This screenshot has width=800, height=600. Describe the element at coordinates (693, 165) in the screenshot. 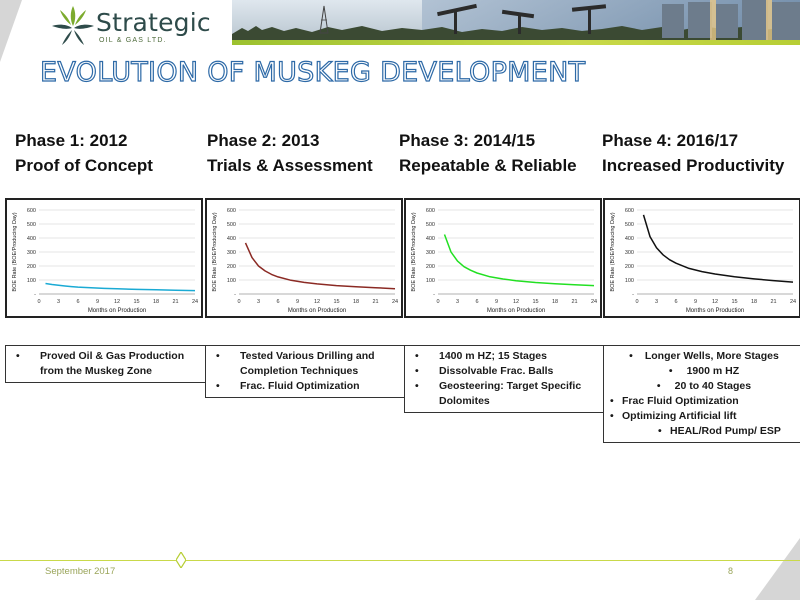

I see `phase-subtitle: Increased Productivity` at that location.